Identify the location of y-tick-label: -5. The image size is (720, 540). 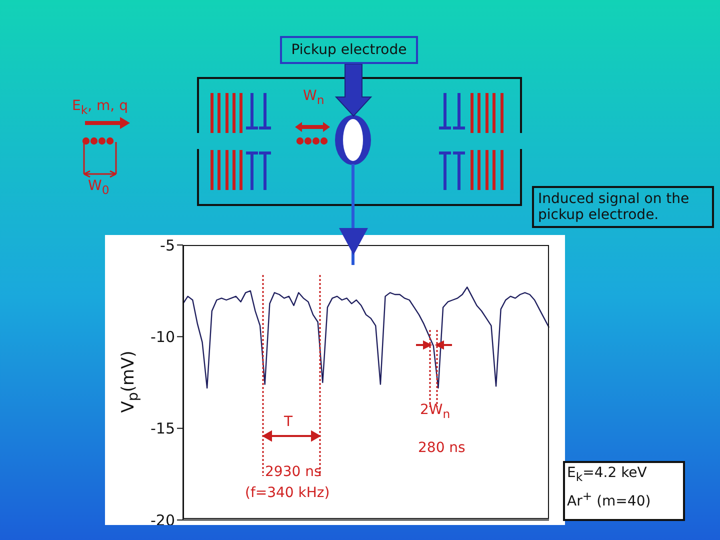
(167, 245).